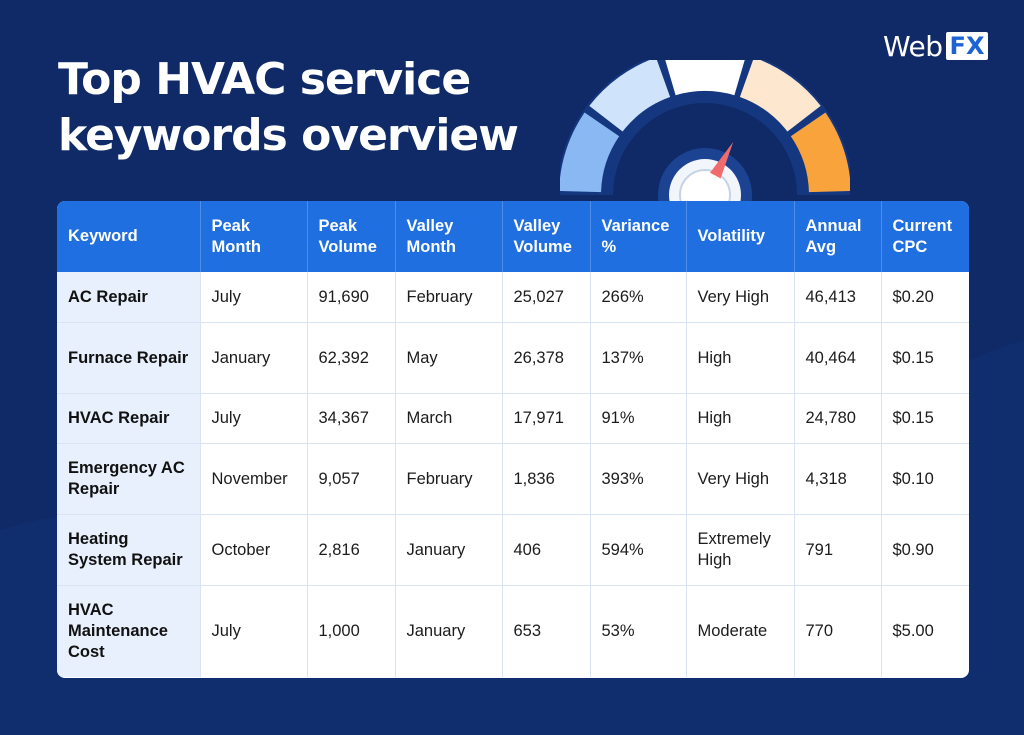 The image size is (1024, 735). Describe the element at coordinates (705, 140) in the screenshot. I see `gauge-icon` at that location.